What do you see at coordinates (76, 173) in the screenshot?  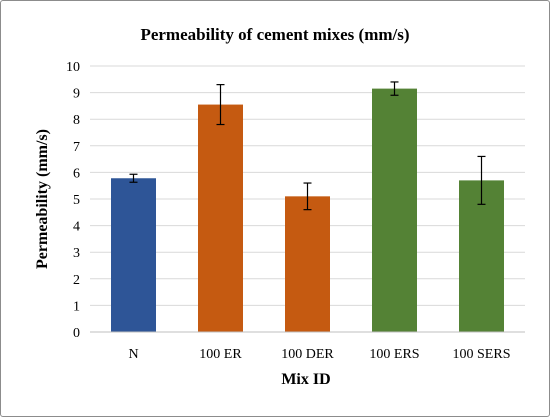 I see `y-tick-label: 6` at bounding box center [76, 173].